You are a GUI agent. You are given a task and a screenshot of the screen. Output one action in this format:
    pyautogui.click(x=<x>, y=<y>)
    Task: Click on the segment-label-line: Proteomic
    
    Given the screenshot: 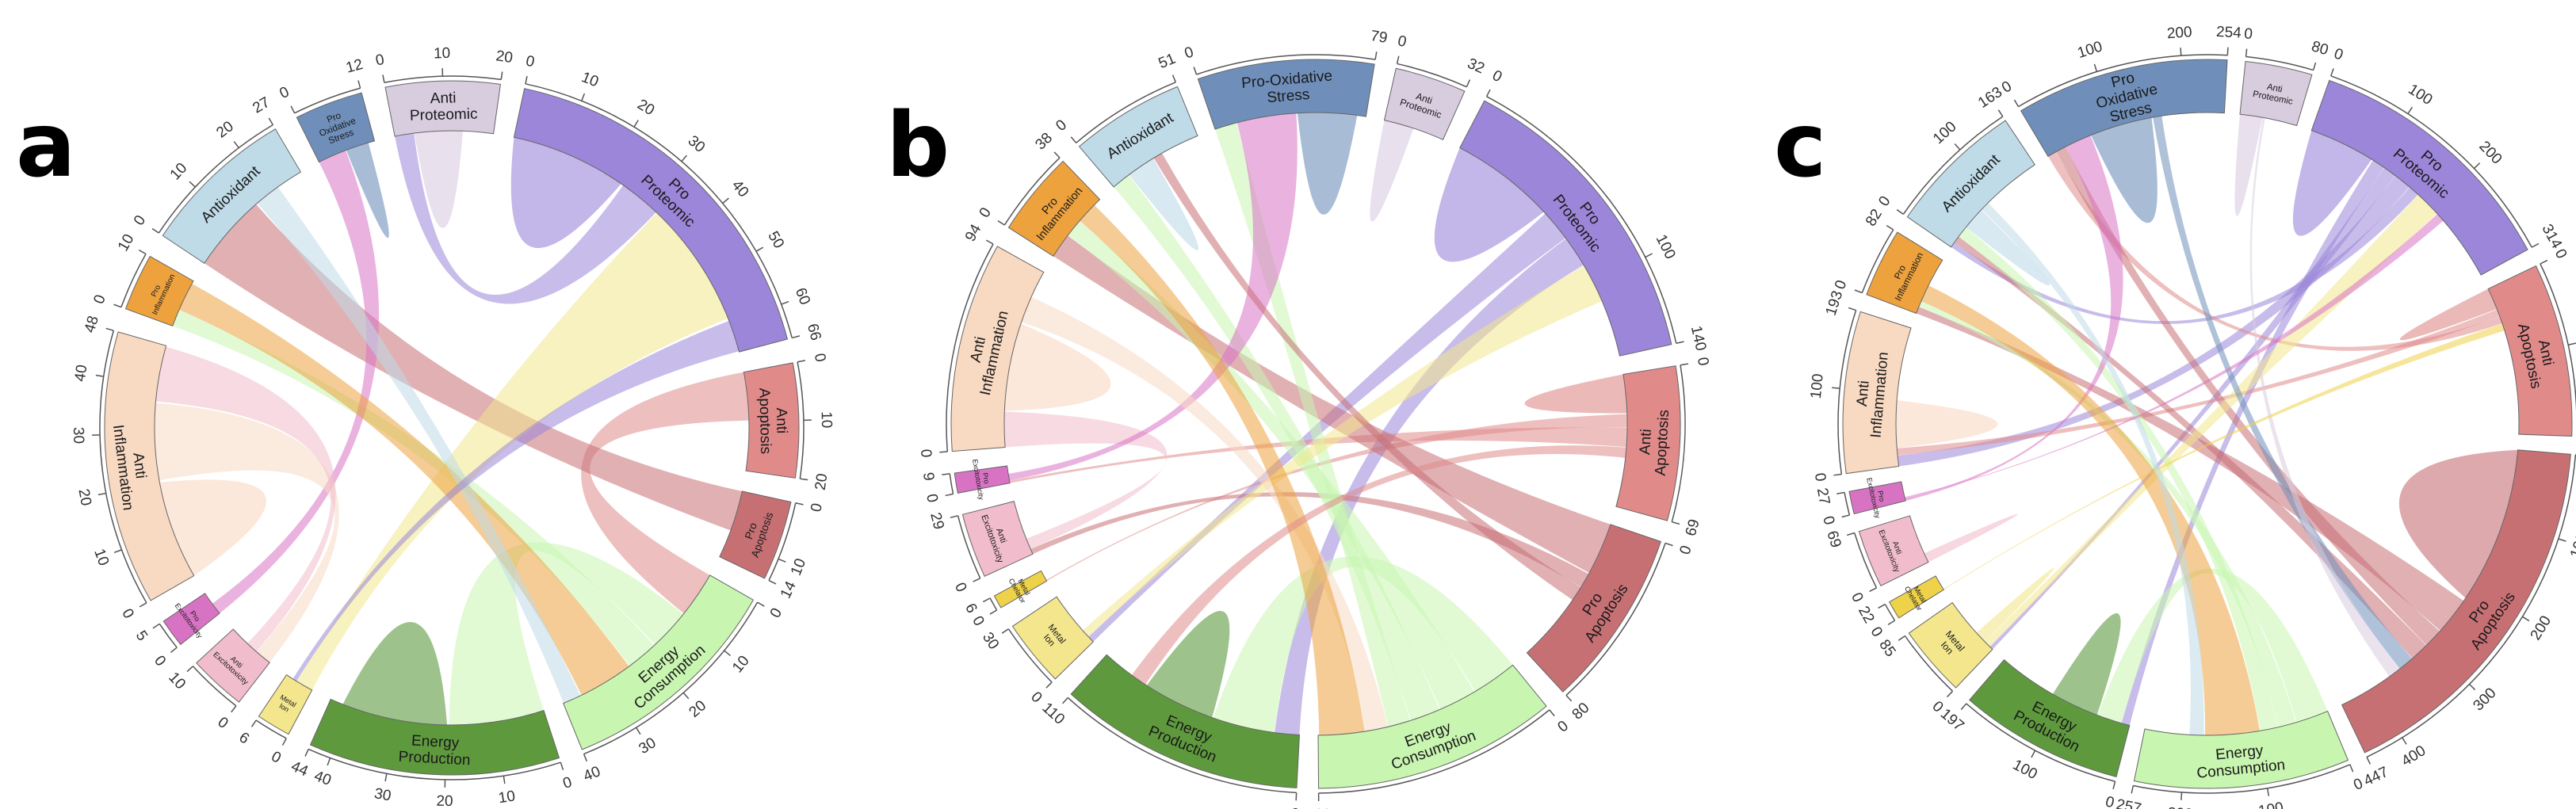 What is the action you would take?
    pyautogui.click(x=444, y=115)
    